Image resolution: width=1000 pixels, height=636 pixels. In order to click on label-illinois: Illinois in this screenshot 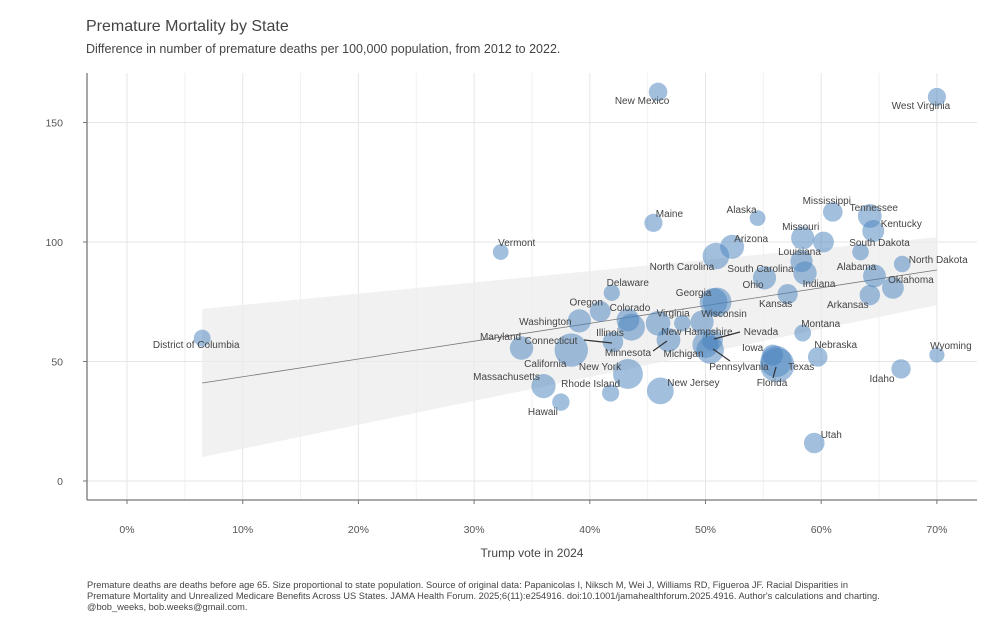, I will do `click(610, 333)`.